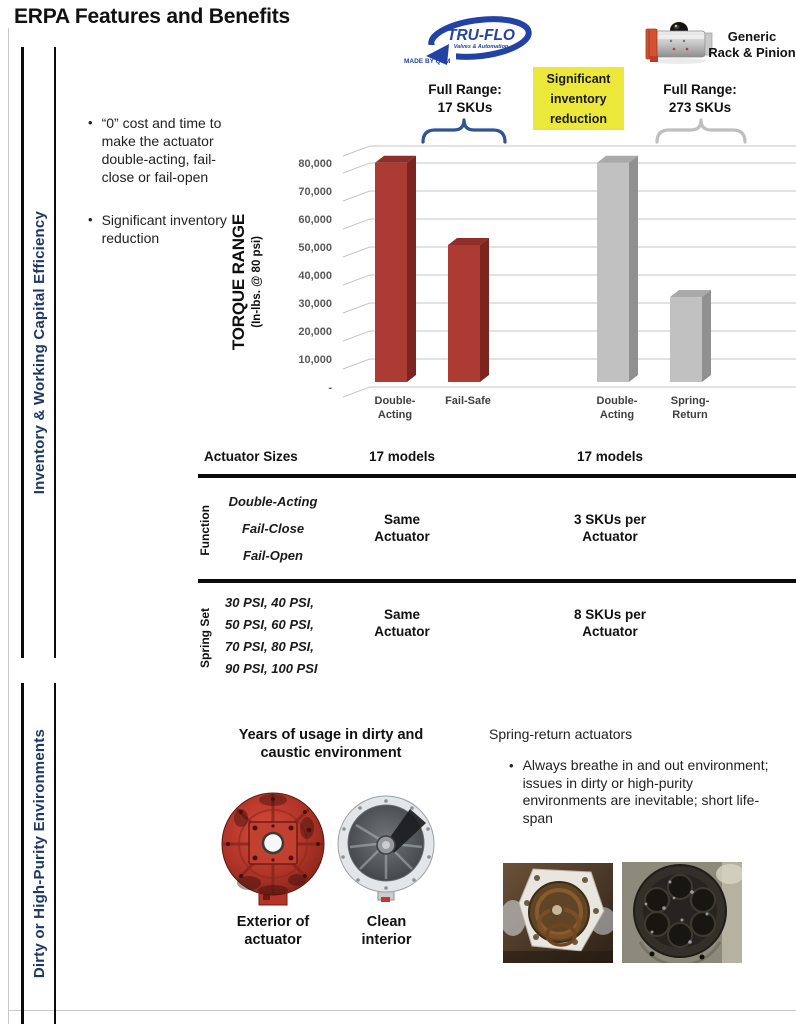 Image resolution: width=796 pixels, height=1024 pixels. What do you see at coordinates (464, 131) in the screenshot?
I see `truflo-brace-icon` at bounding box center [464, 131].